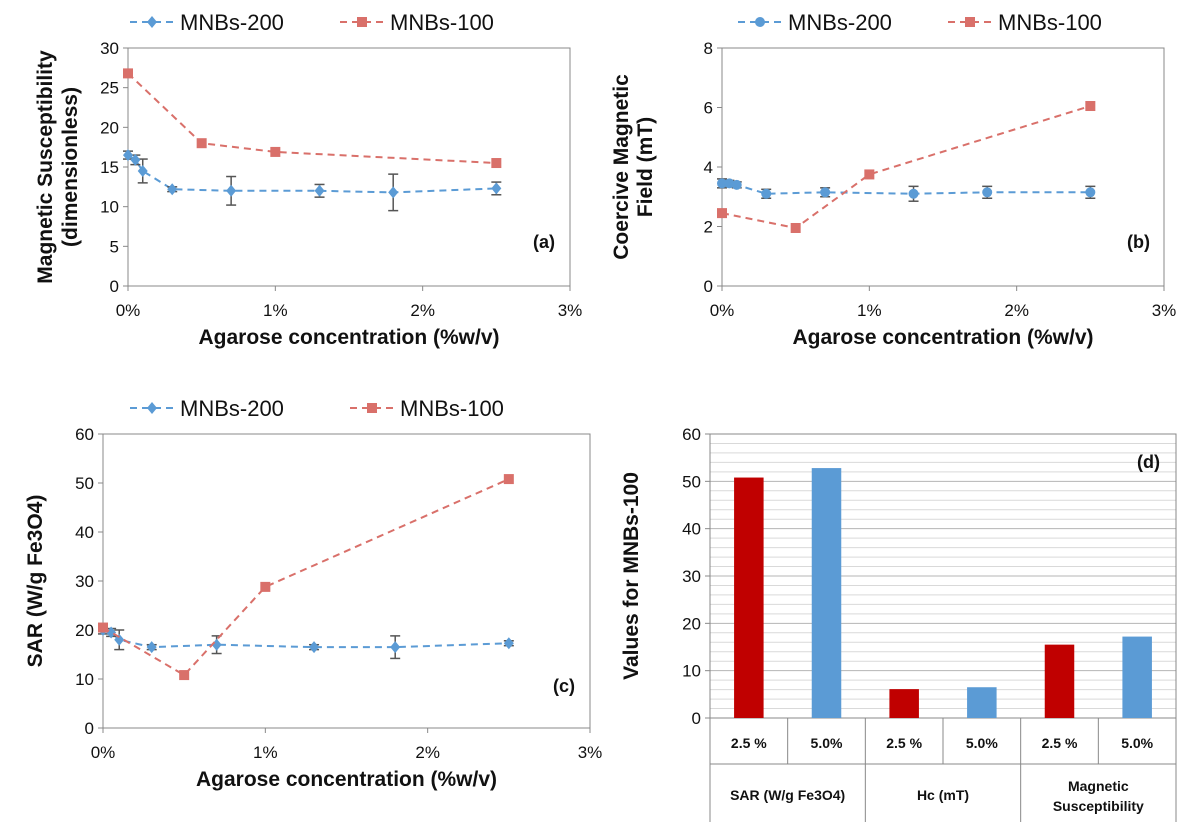 The width and height of the screenshot is (1182, 826). Describe the element at coordinates (708, 227) in the screenshot. I see `y-tick-label: 2` at that location.